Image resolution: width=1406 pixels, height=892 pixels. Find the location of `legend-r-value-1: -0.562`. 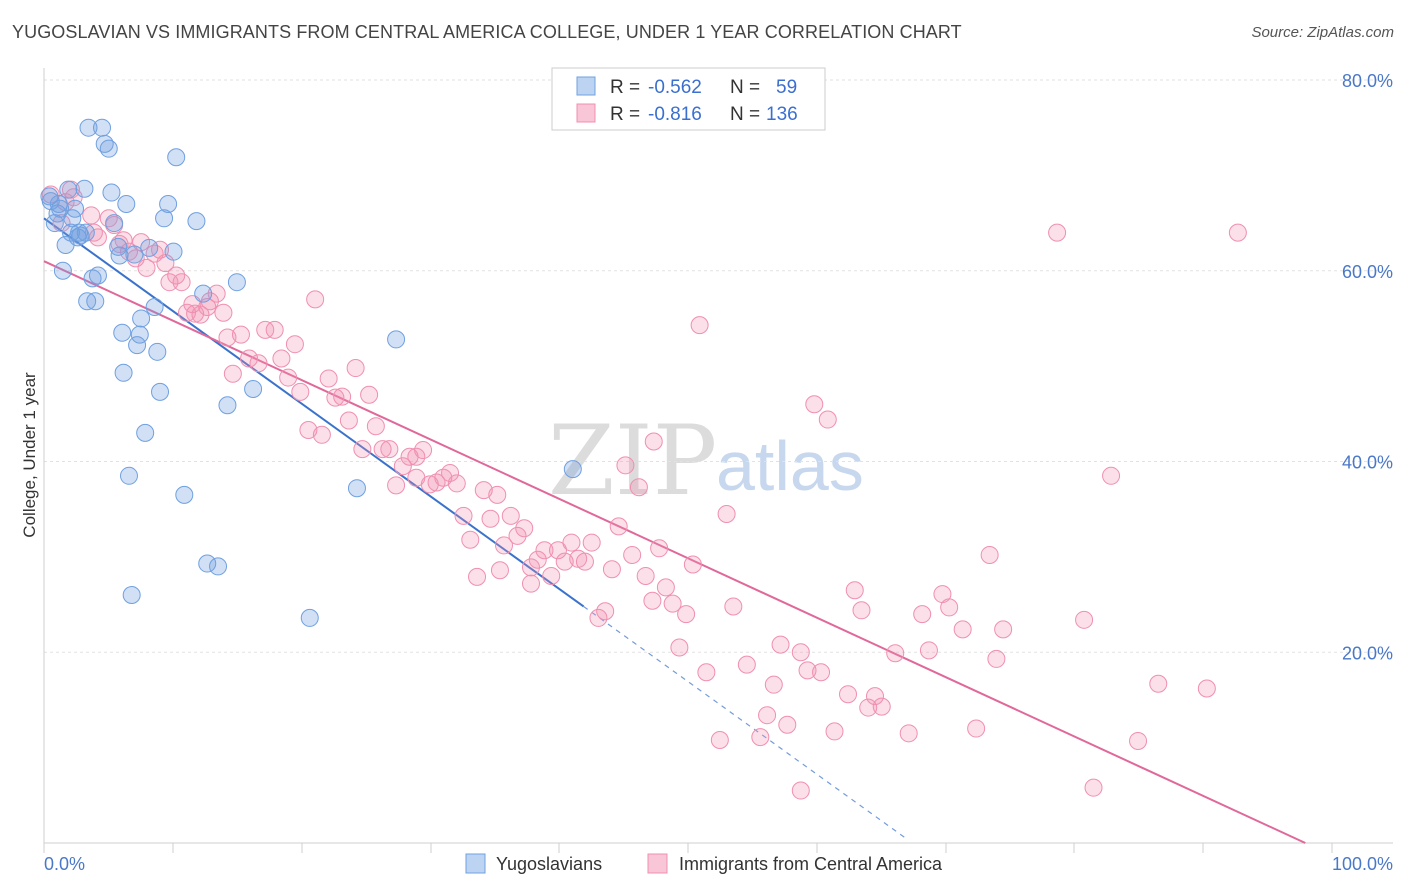

legend-r-value-1: -0.562 is located at coordinates (675, 87).